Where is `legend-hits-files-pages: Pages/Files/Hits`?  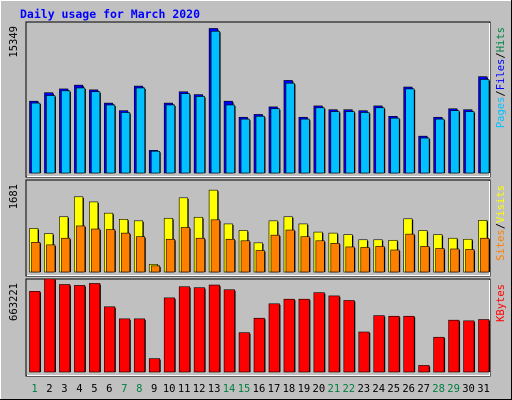
legend-hits-files-pages: Pages/Files/Hits is located at coordinates (501, 77).